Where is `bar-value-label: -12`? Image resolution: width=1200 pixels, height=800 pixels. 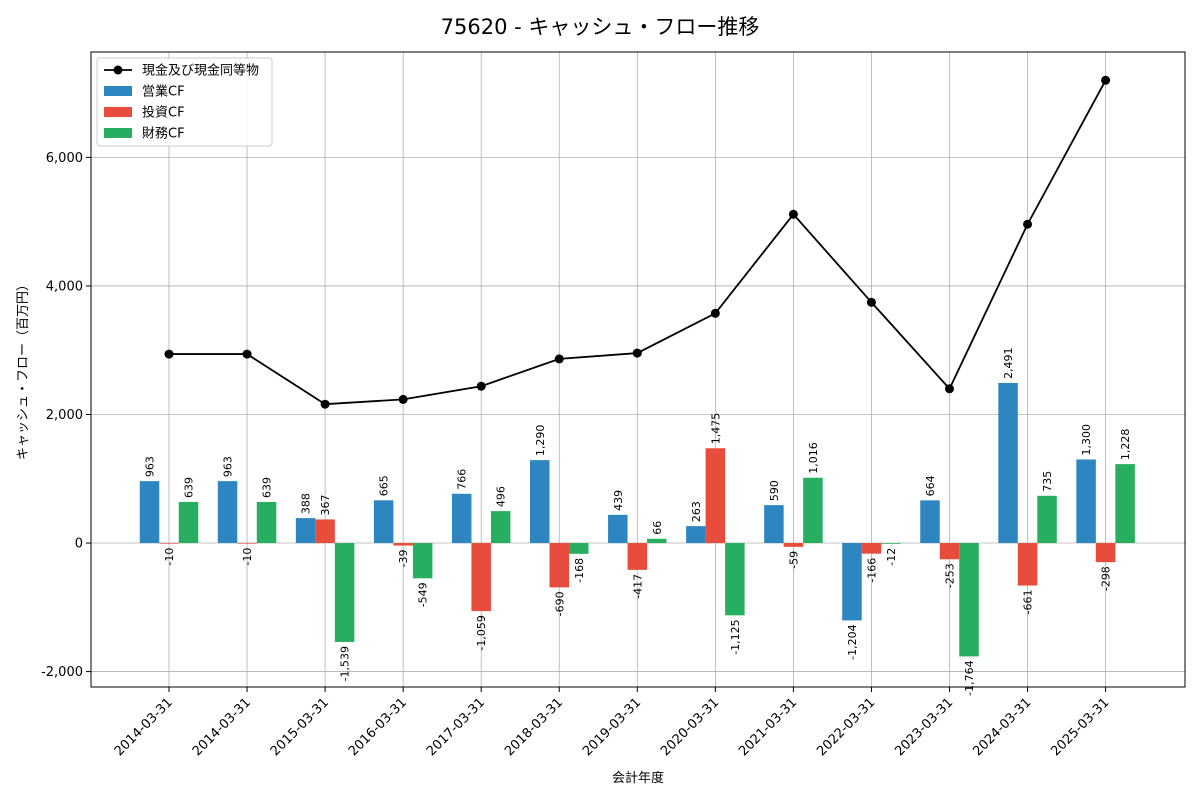
bar-value-label: -12 is located at coordinates (891, 557).